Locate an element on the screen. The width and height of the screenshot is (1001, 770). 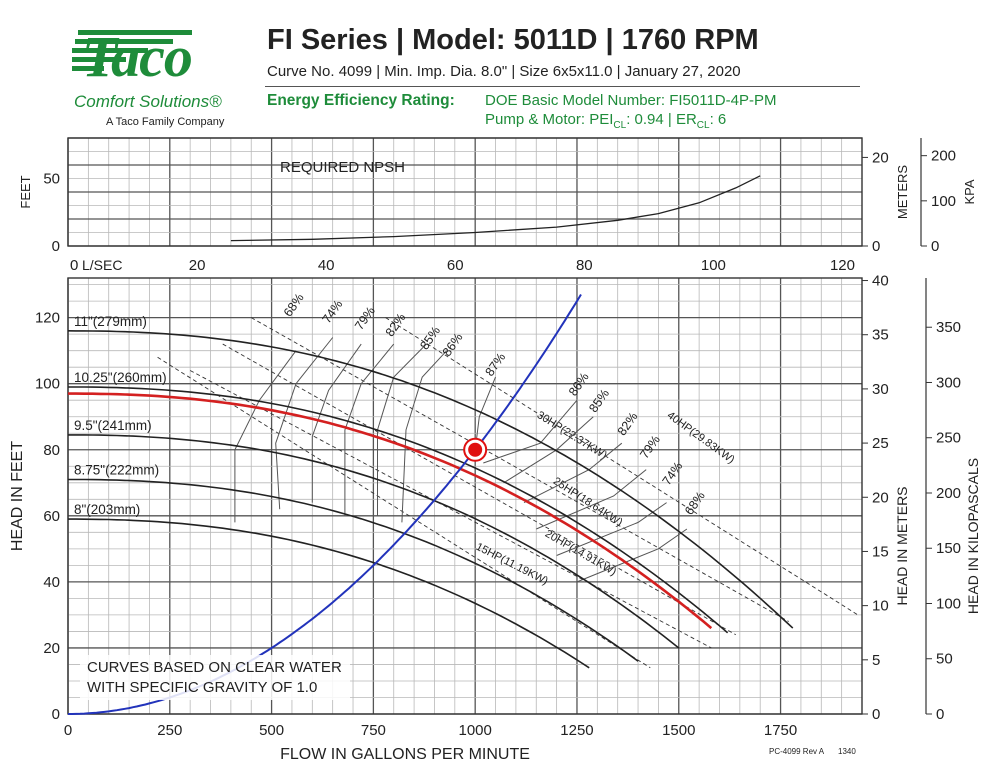
npsh-kpa-label: KPA is located at coordinates (969, 191).